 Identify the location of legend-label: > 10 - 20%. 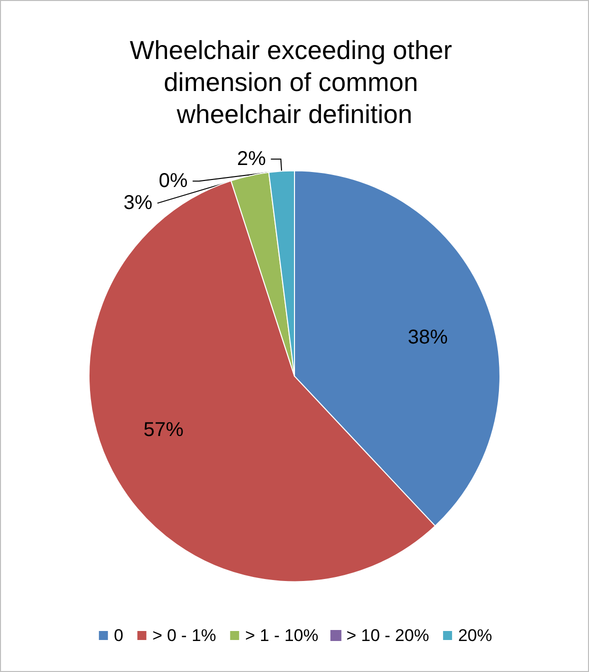
(388, 635).